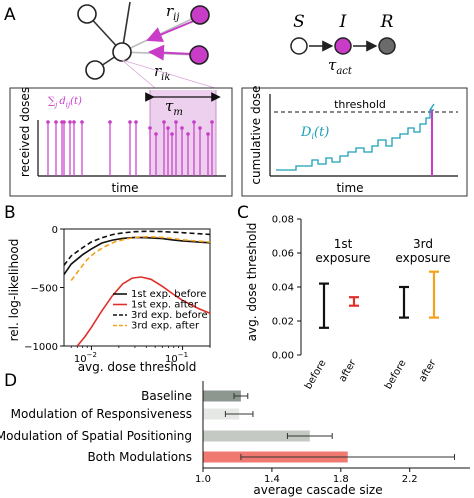  What do you see at coordinates (172, 12) in the screenshot?
I see `distance-rij-label: rij` at bounding box center [172, 12].